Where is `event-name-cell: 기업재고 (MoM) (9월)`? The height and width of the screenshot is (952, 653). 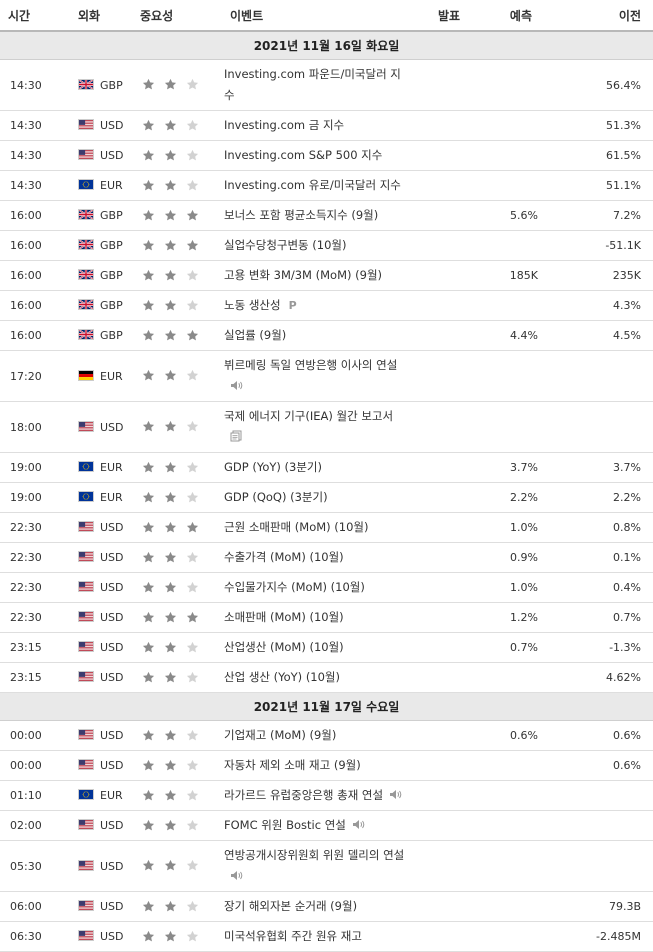 event-name-cell: 기업재고 (MoM) (9월) is located at coordinates (318, 735).